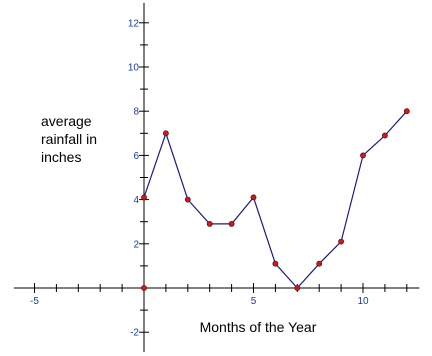 The width and height of the screenshot is (432, 356). What do you see at coordinates (144, 177) in the screenshot?
I see `y-ticks` at bounding box center [144, 177].